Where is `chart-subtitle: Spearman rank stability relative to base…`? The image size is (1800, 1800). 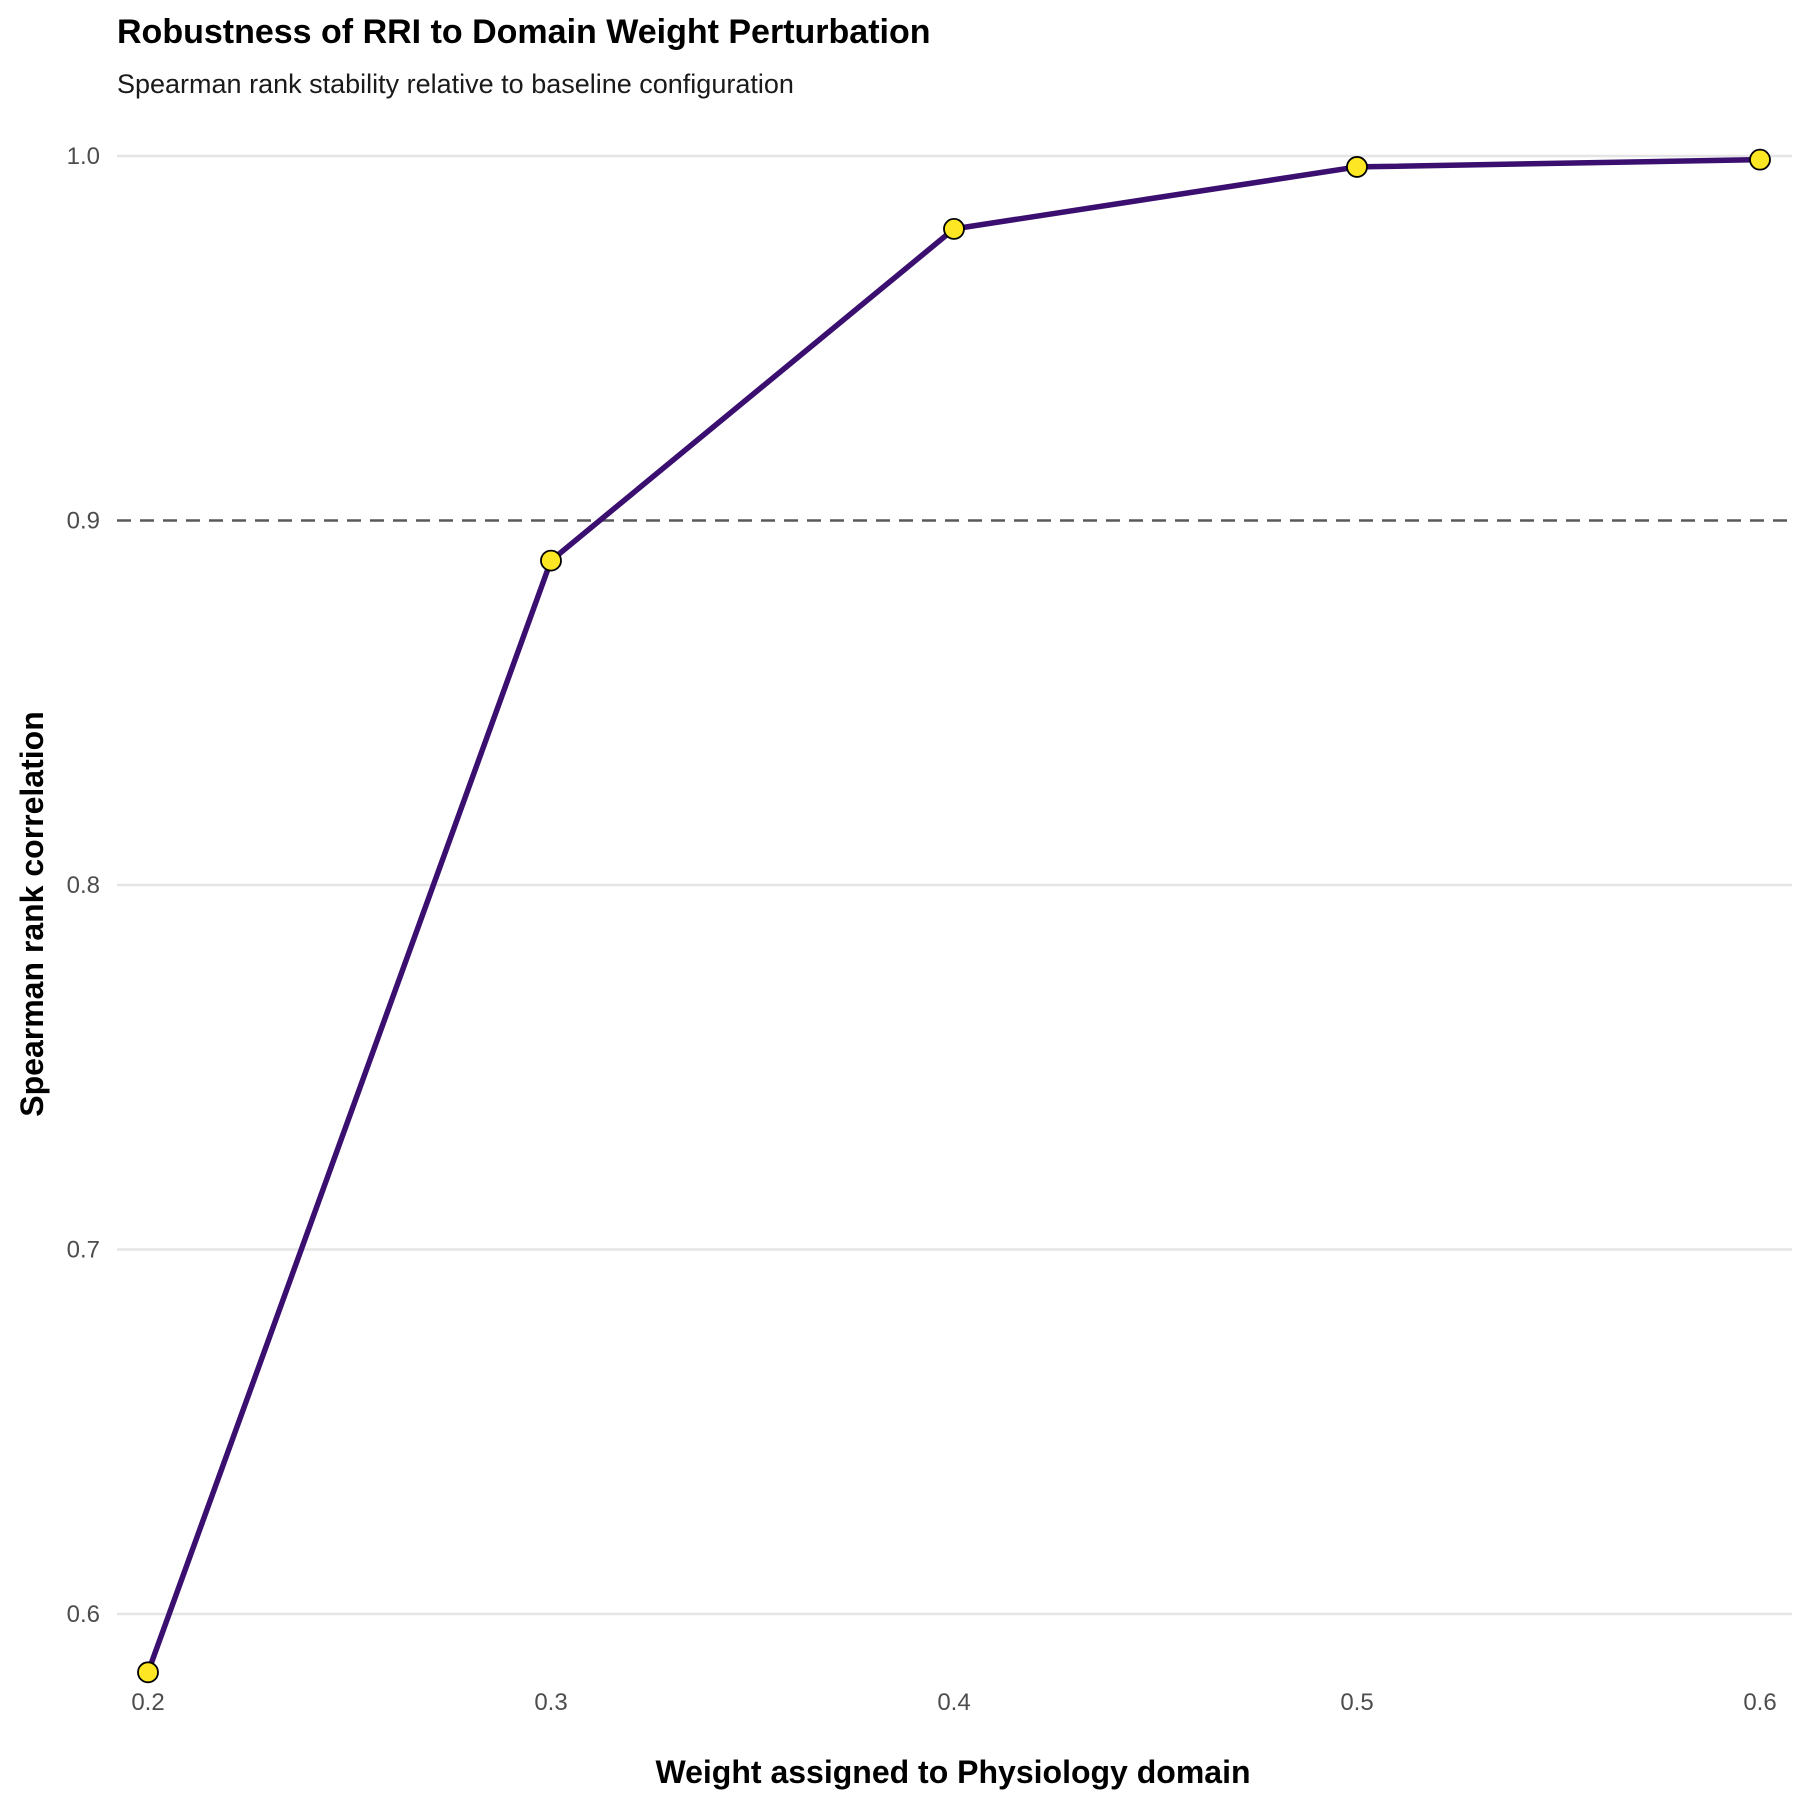 chart-subtitle: Spearman rank stability relative to base… is located at coordinates (455, 84).